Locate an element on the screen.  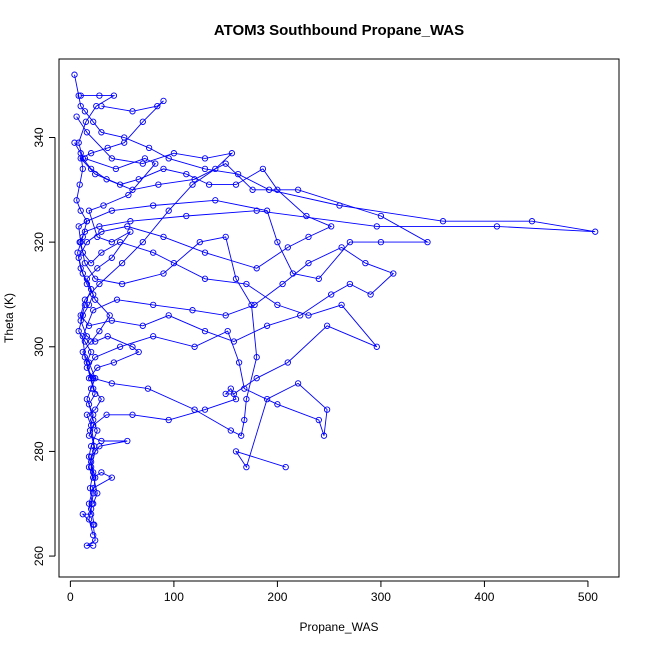
x-axis-label: Propane_WAS is located at coordinates (339, 627).